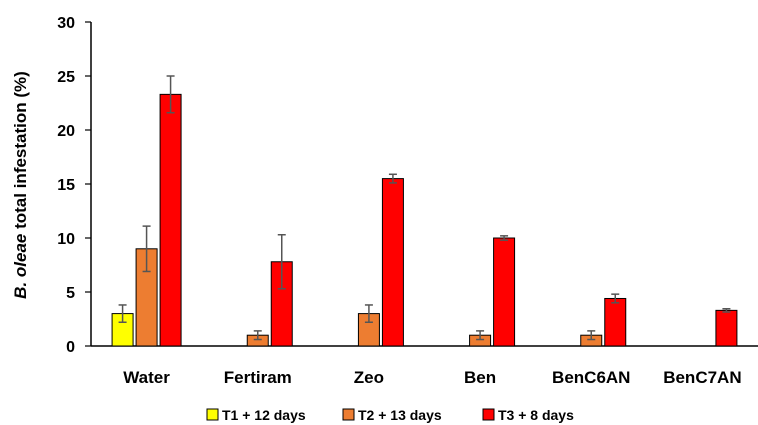 The height and width of the screenshot is (425, 758). Describe the element at coordinates (146, 377) in the screenshot. I see `x-category-label: Water` at that location.